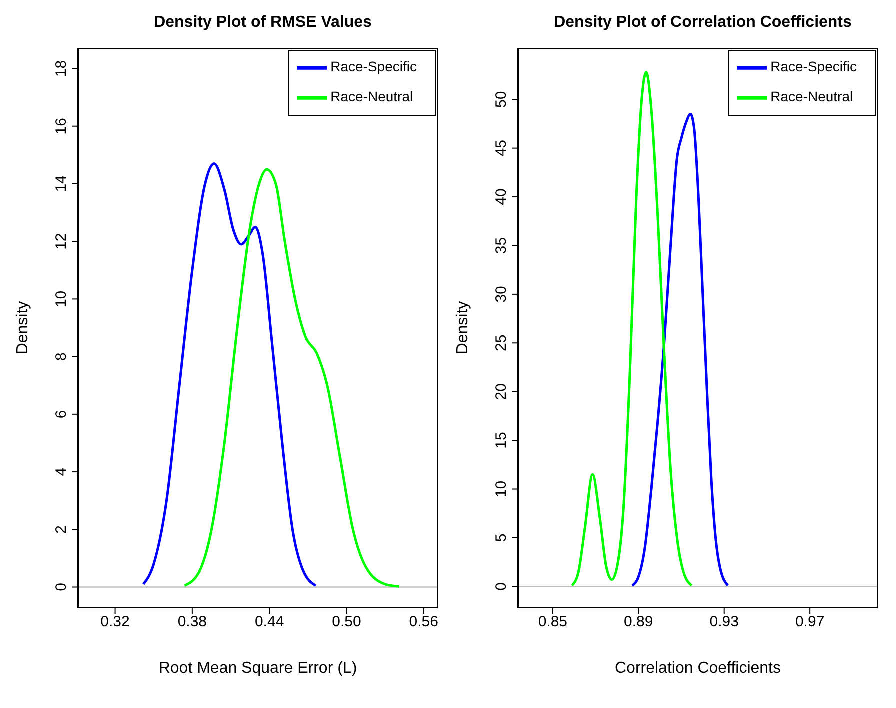 The height and width of the screenshot is (708, 896). Describe the element at coordinates (258, 668) in the screenshot. I see `x-axis-title: Root Mean Square Error (L)` at that location.